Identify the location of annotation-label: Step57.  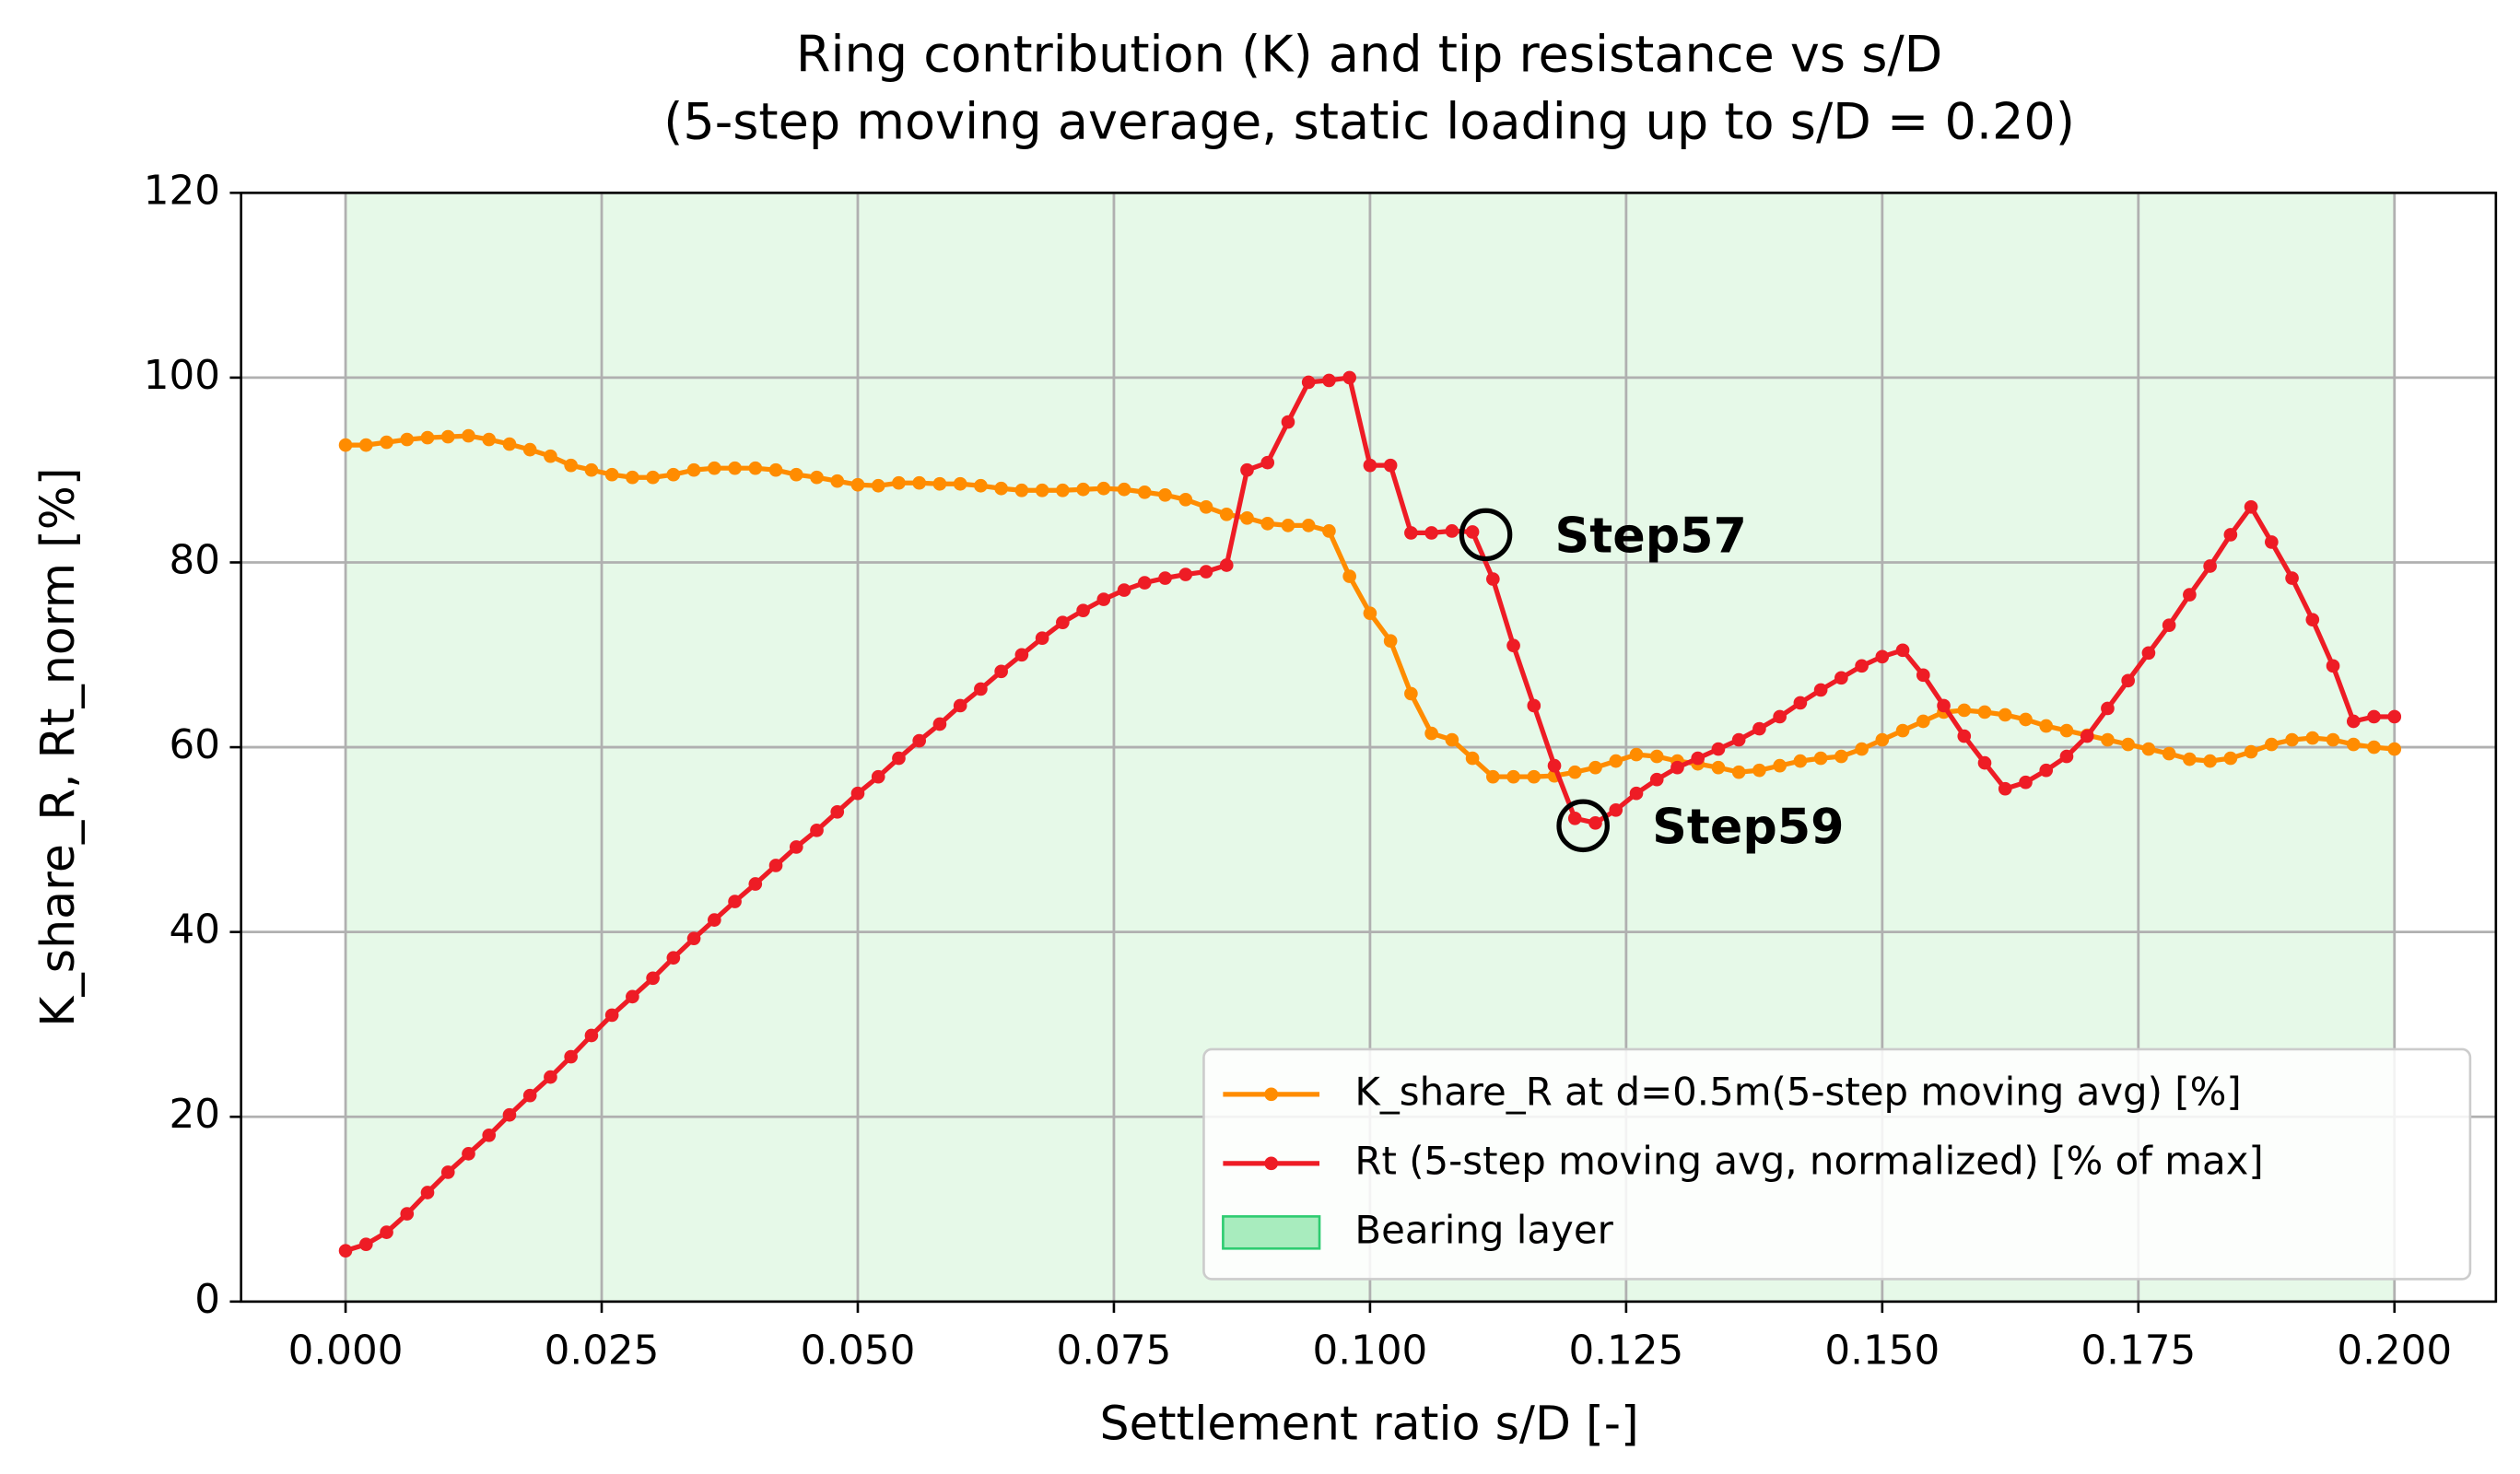
(1651, 537).